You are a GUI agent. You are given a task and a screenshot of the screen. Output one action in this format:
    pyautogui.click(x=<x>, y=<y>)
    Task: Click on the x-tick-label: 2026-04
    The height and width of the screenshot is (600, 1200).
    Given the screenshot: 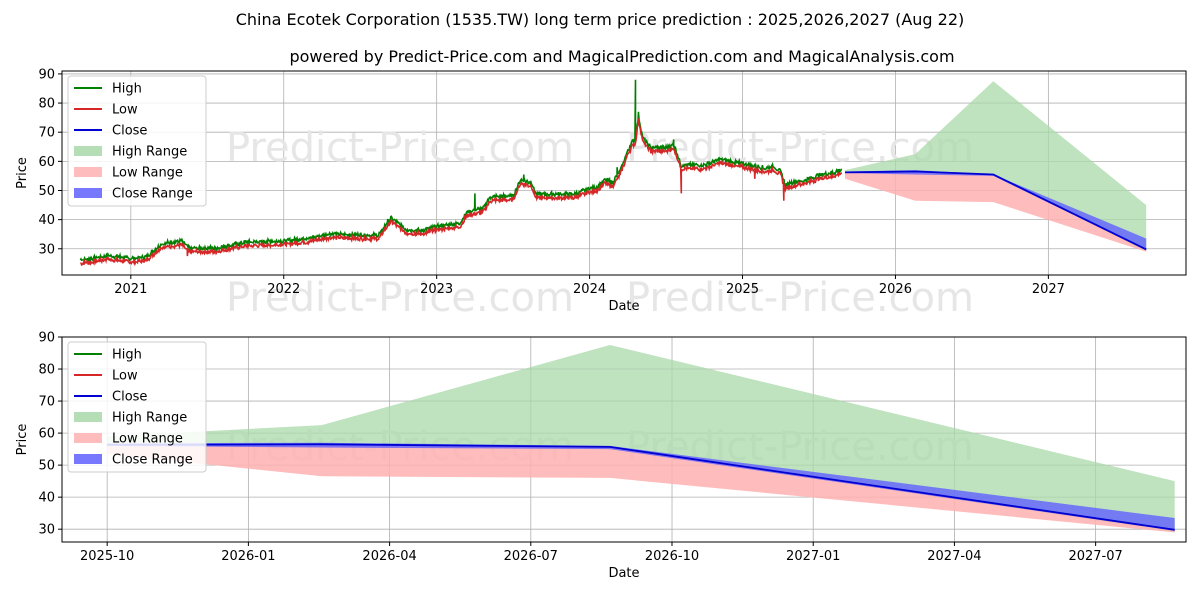 What is the action you would take?
    pyautogui.click(x=389, y=556)
    